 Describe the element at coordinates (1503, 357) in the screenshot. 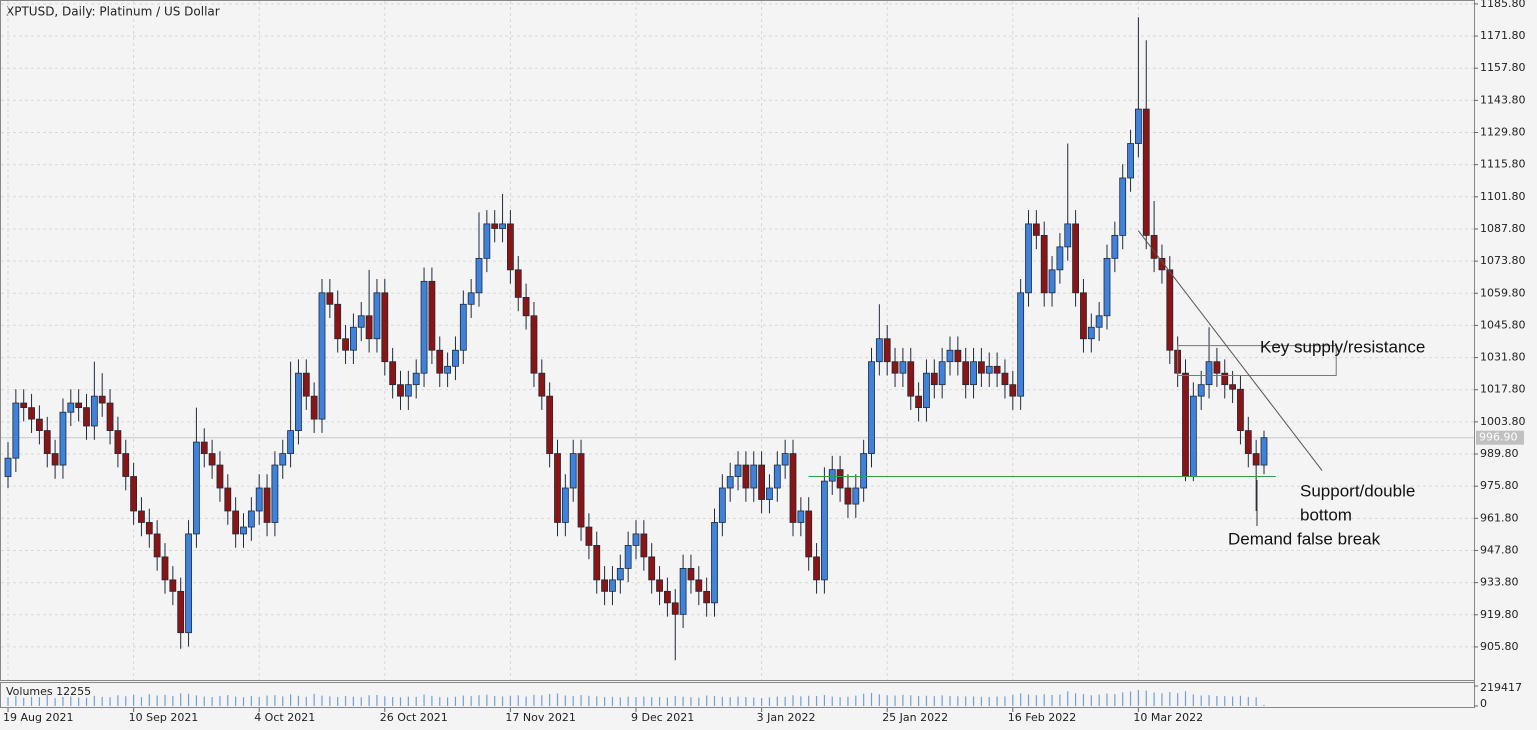

I see `y-tick-label: 1031.80` at that location.